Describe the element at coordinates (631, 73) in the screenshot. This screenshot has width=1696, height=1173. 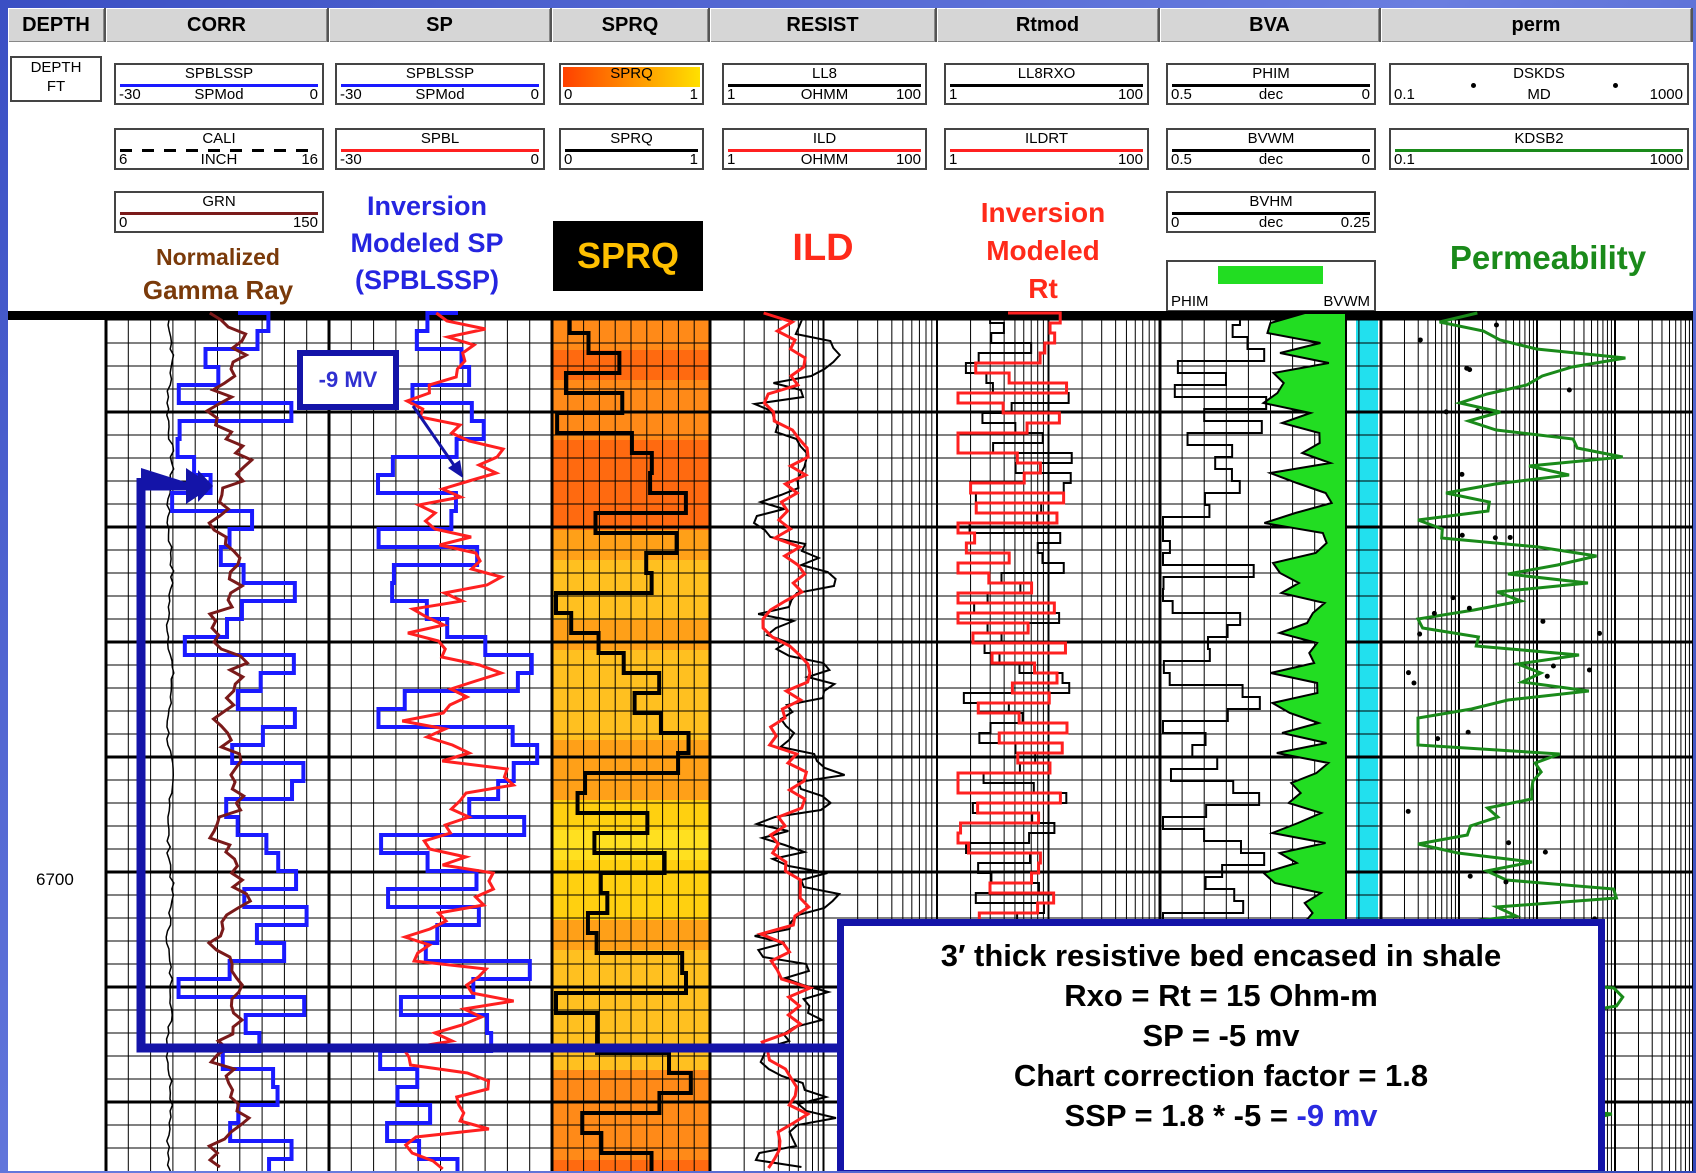
I see `curve-name: SPRQ` at that location.